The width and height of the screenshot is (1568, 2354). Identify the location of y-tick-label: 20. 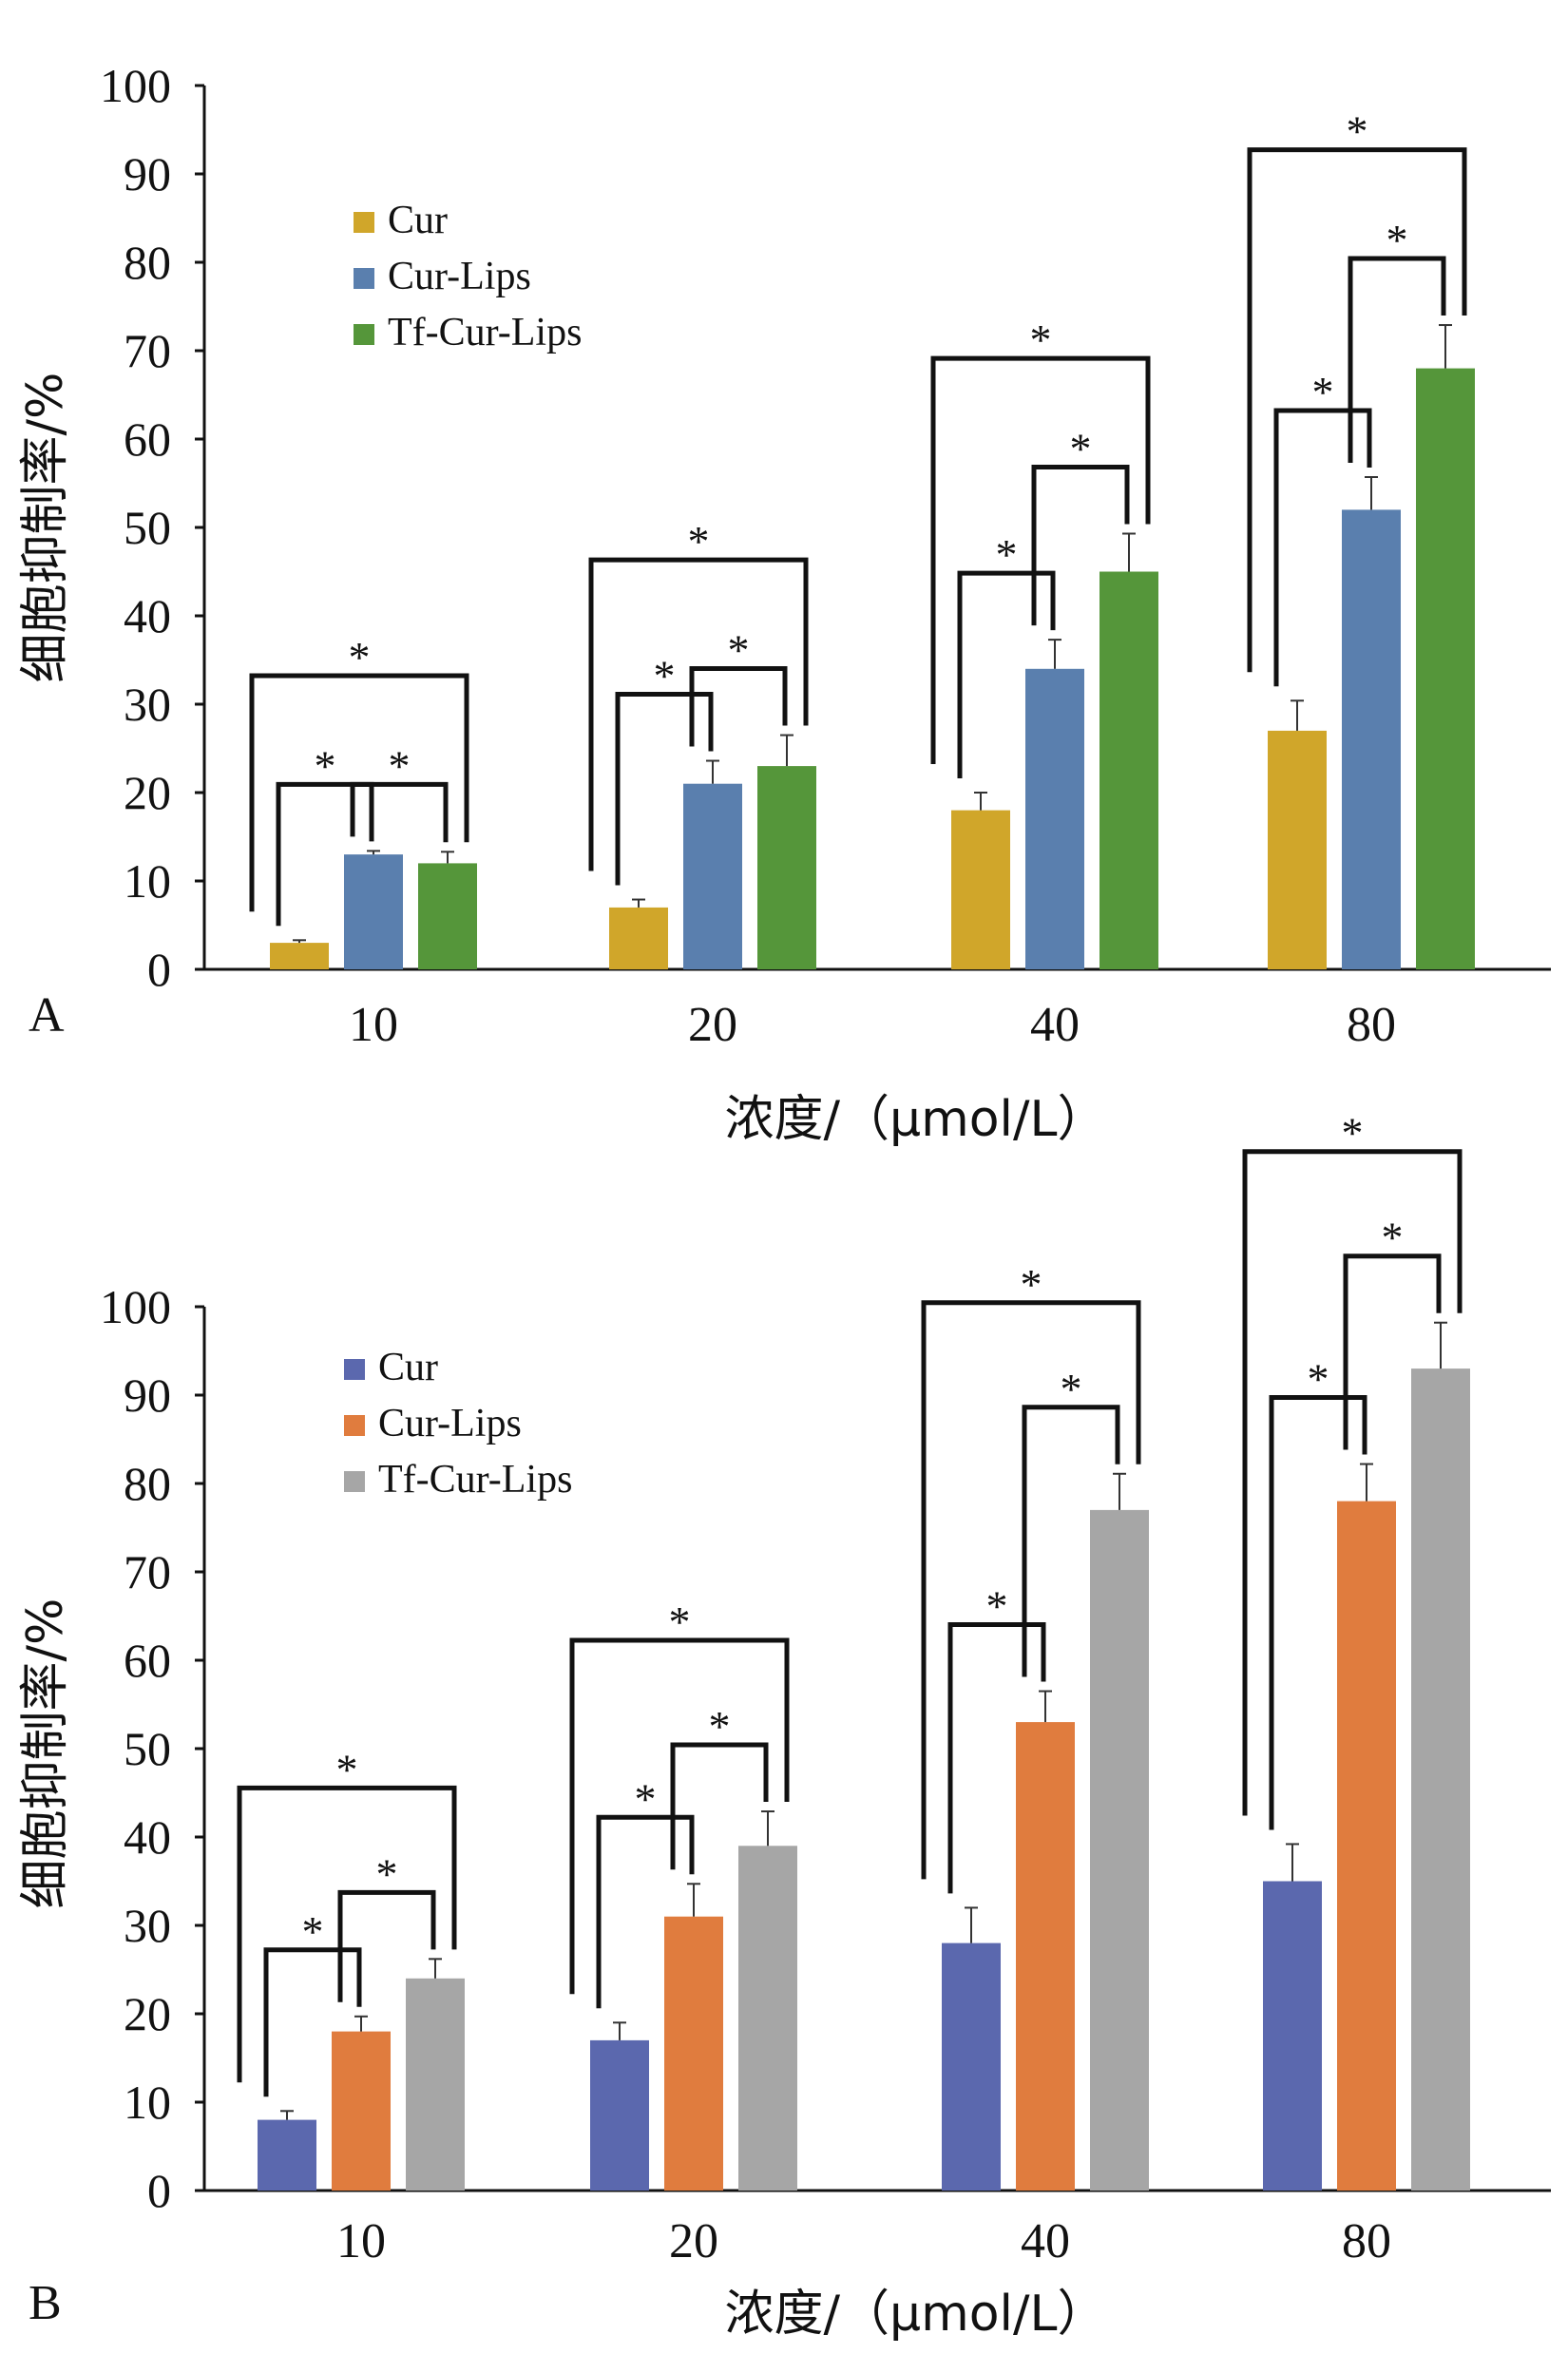
(147, 792).